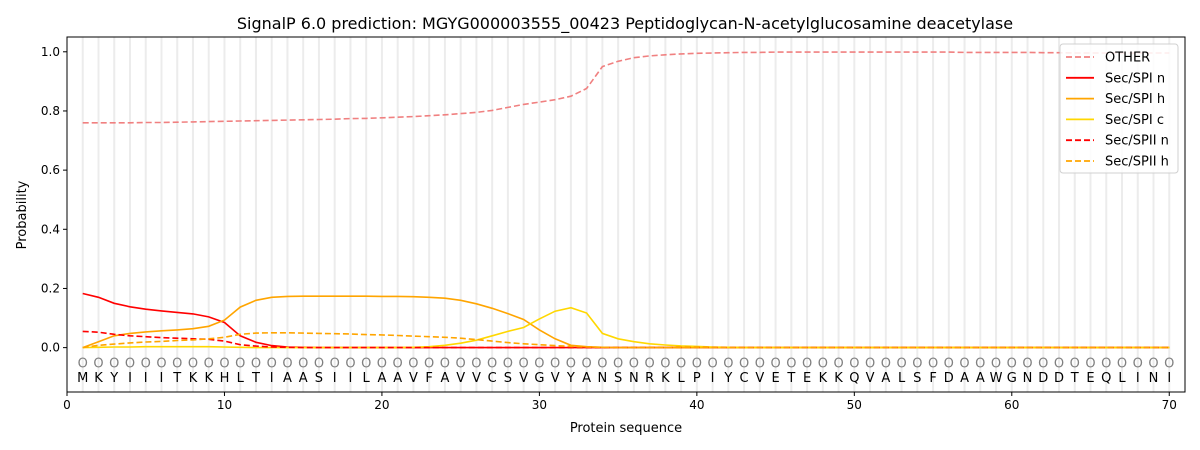 The image size is (1200, 450). I want to click on legend-entry: Sec/SPI n, so click(1135, 78).